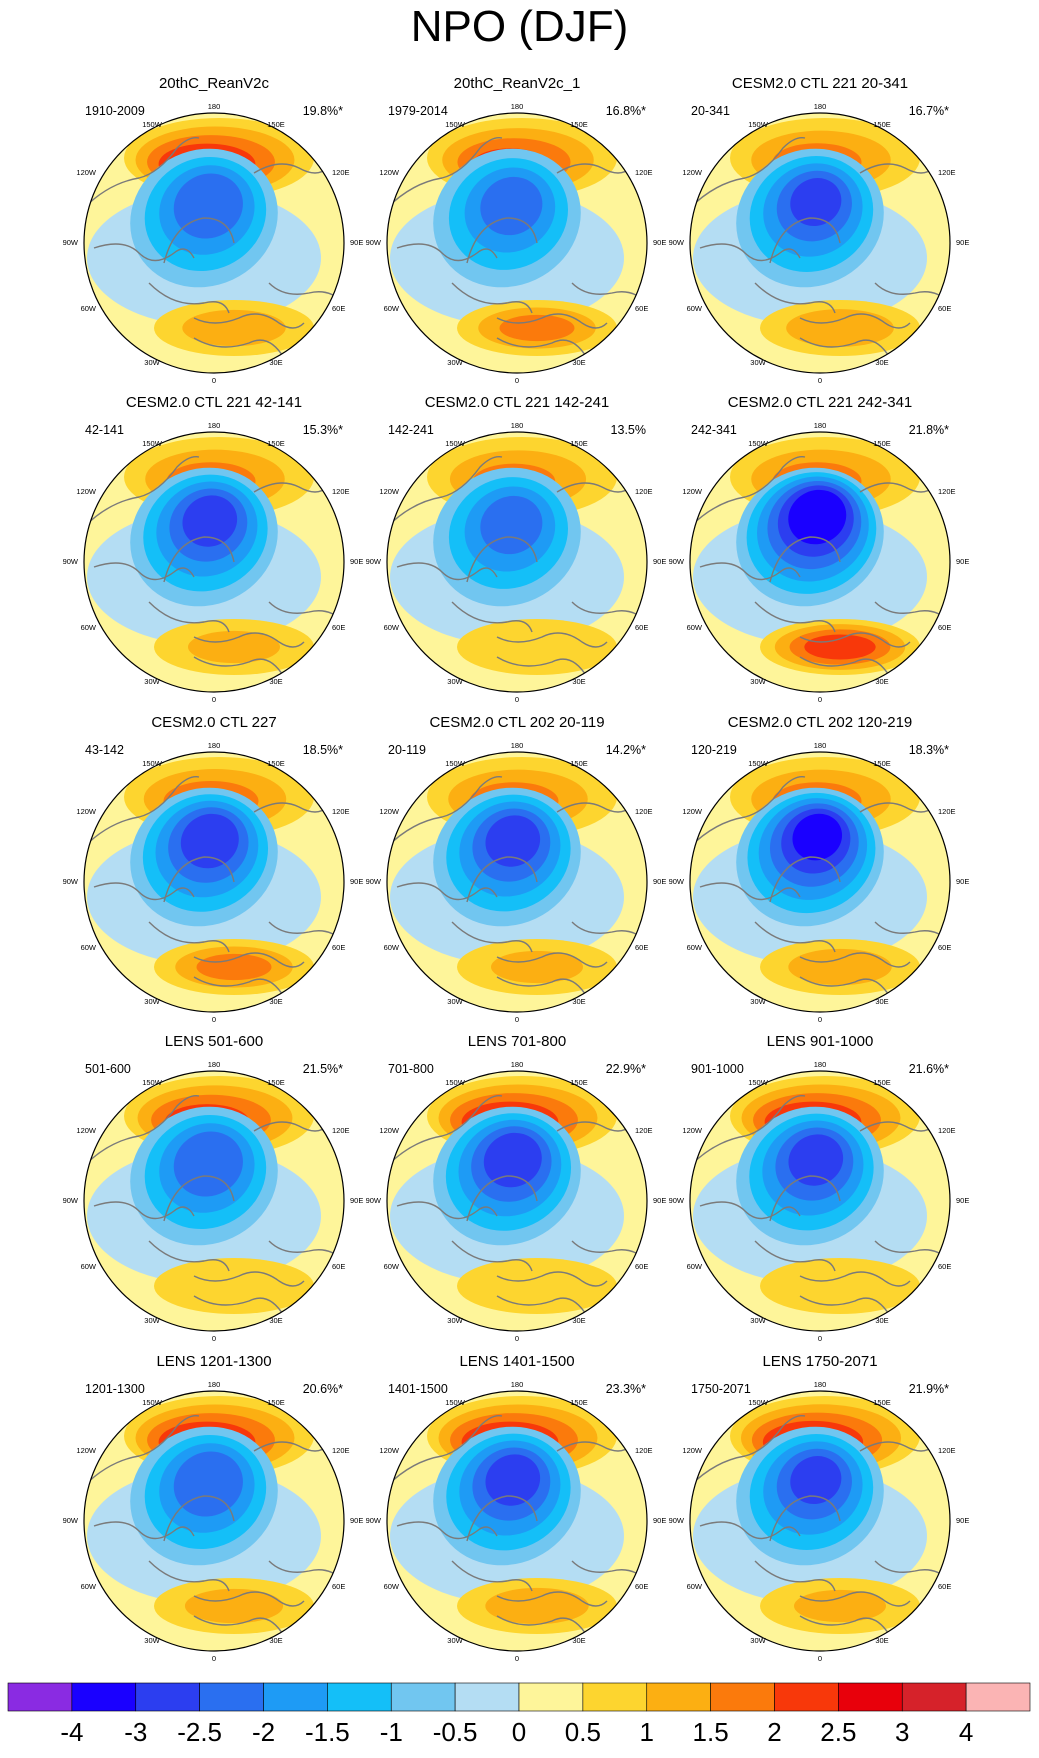 The image size is (1039, 1758). Describe the element at coordinates (327, 1732) in the screenshot. I see `colorbar-label: -1.5` at that location.